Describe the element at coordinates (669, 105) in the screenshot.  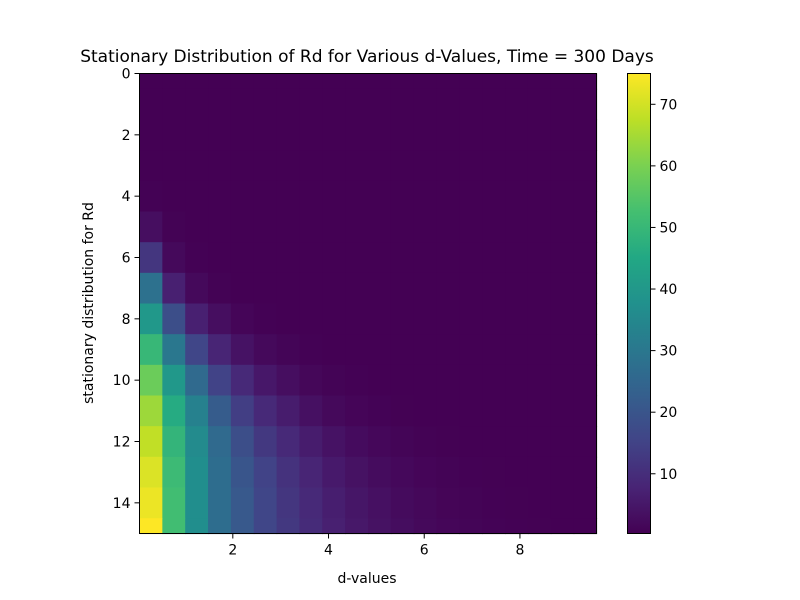
I see `colorbar-tick-label: 70` at that location.